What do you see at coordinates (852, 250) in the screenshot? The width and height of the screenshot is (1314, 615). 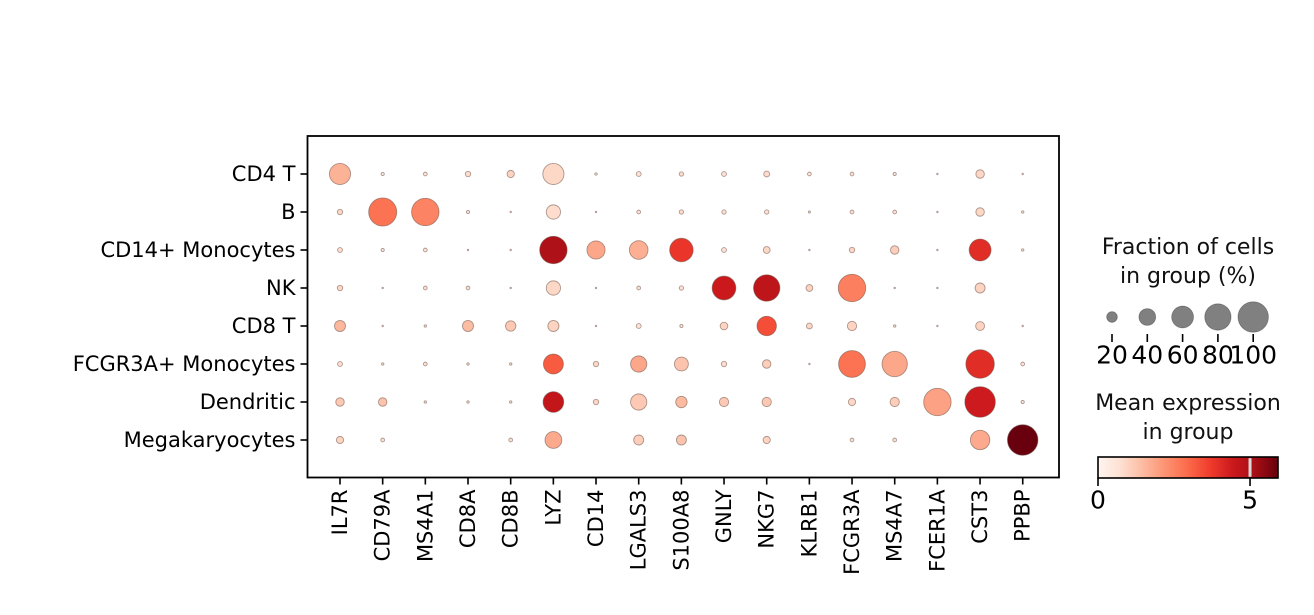 I see `dot-CD14+-Monocytes-FCGR3A` at bounding box center [852, 250].